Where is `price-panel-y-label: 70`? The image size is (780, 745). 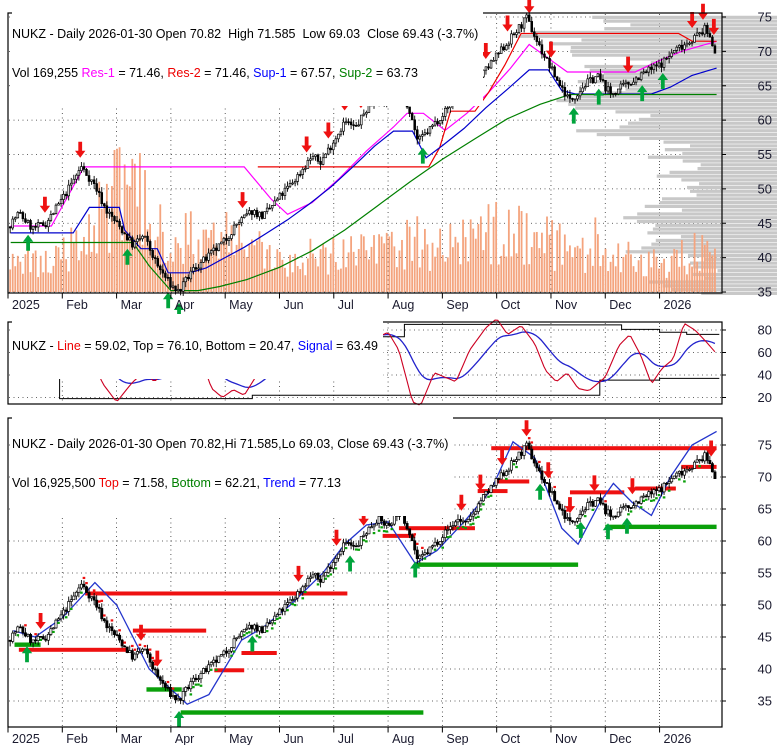 price-panel-y-label: 70 is located at coordinates (765, 51).